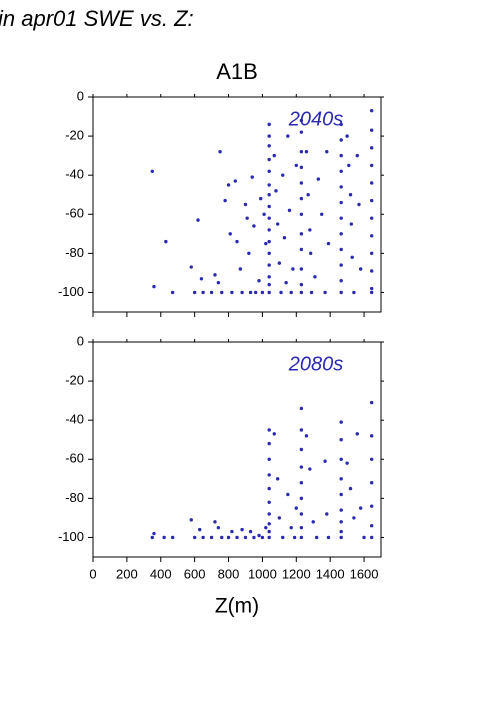 The image size is (501, 709). I want to click on y-tick-label: 0, so click(80, 95).